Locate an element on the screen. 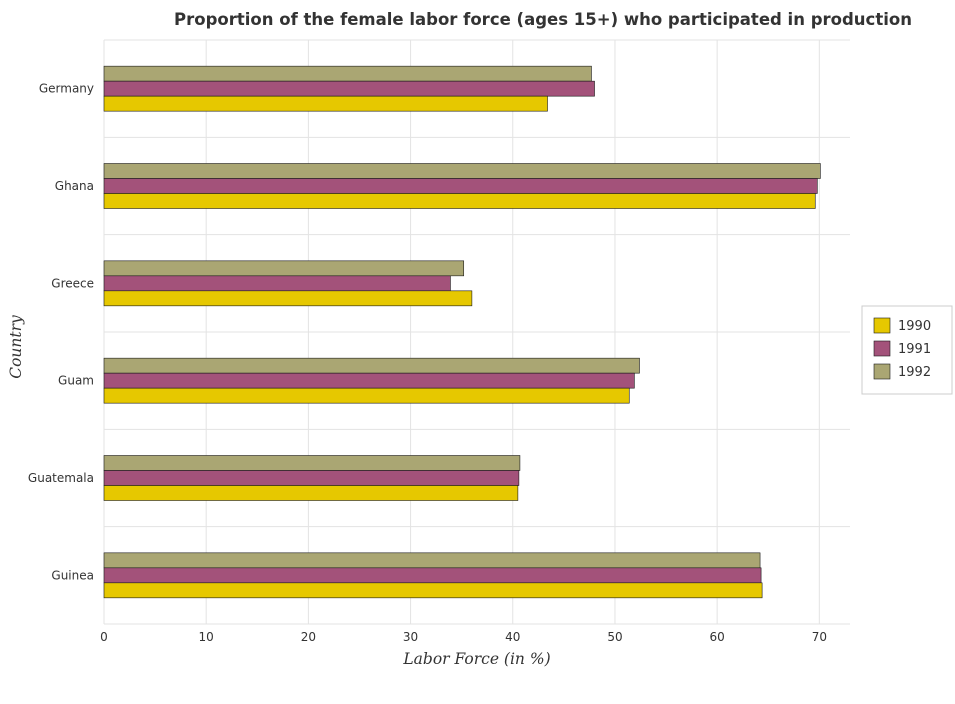 The height and width of the screenshot is (704, 955). bar-greece-1991 is located at coordinates (277, 283).